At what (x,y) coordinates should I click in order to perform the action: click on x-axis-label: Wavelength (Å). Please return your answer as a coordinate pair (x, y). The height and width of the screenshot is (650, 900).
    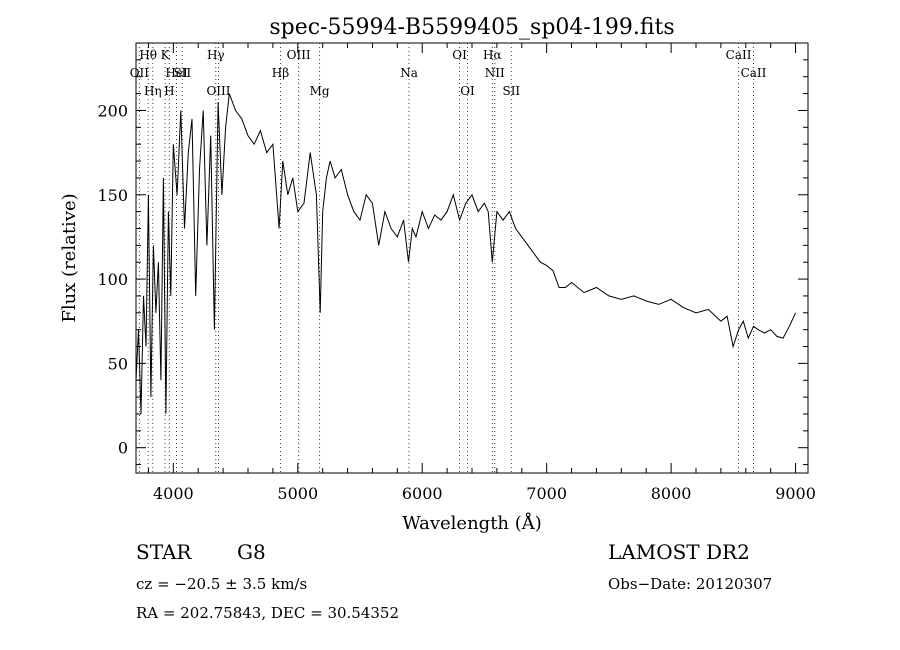
    Looking at the image, I should click on (472, 523).